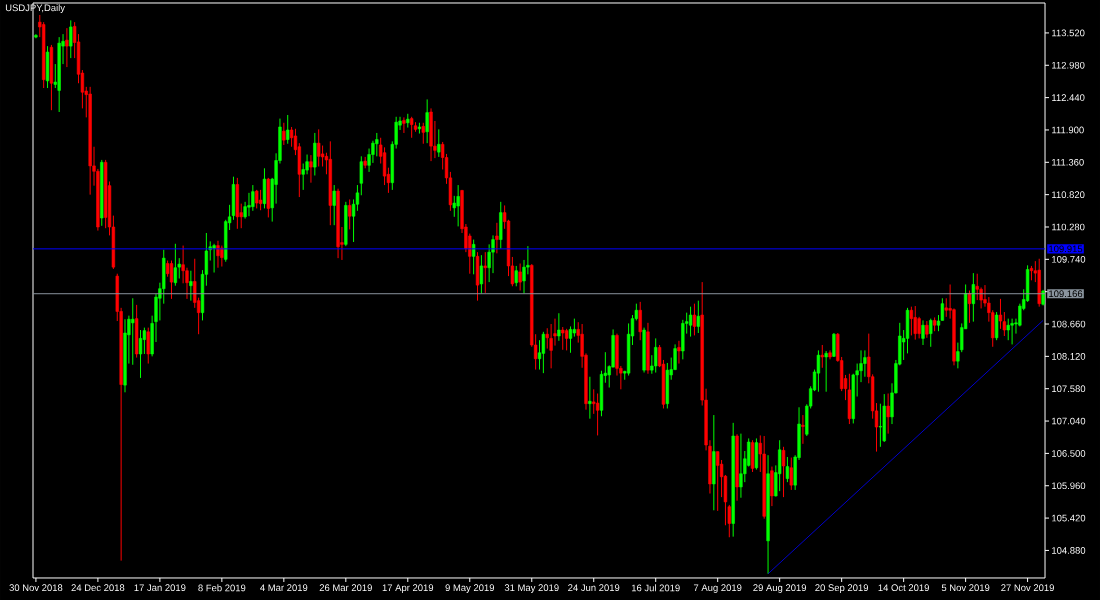 Image resolution: width=1100 pixels, height=600 pixels. What do you see at coordinates (965, 588) in the screenshot?
I see `x-tick-label: 5 Nov 2019` at bounding box center [965, 588].